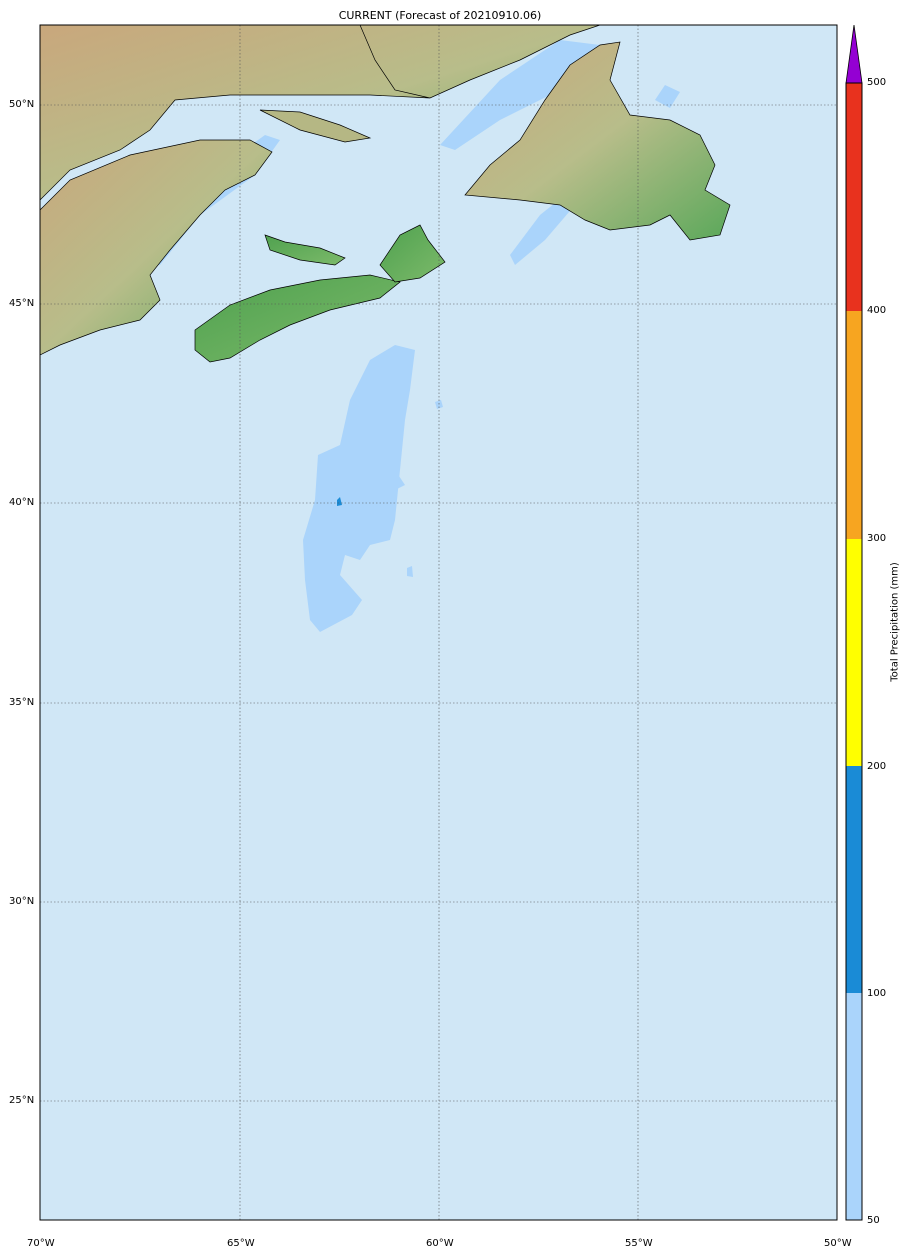 The image size is (911, 1257). I want to click on colorbar-frame, so click(854, 651).